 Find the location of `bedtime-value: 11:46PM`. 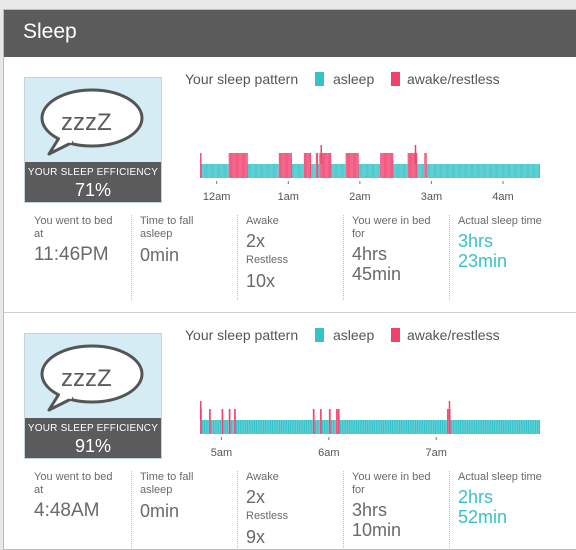

bedtime-value: 11:46PM is located at coordinates (71, 254).